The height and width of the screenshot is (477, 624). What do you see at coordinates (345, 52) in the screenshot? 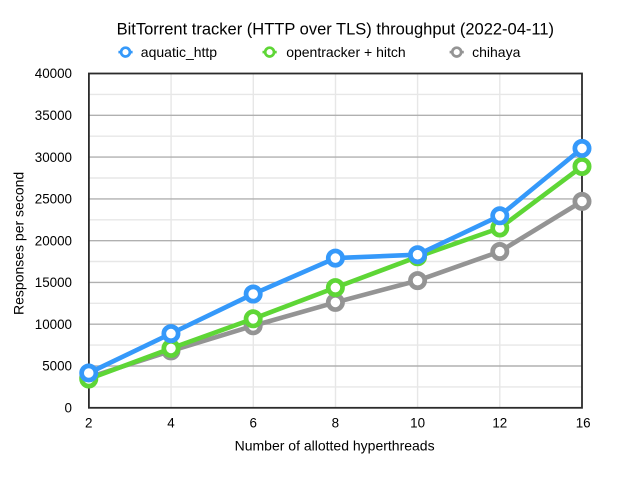
I see `svg-text: opentracker + hitch` at bounding box center [345, 52].